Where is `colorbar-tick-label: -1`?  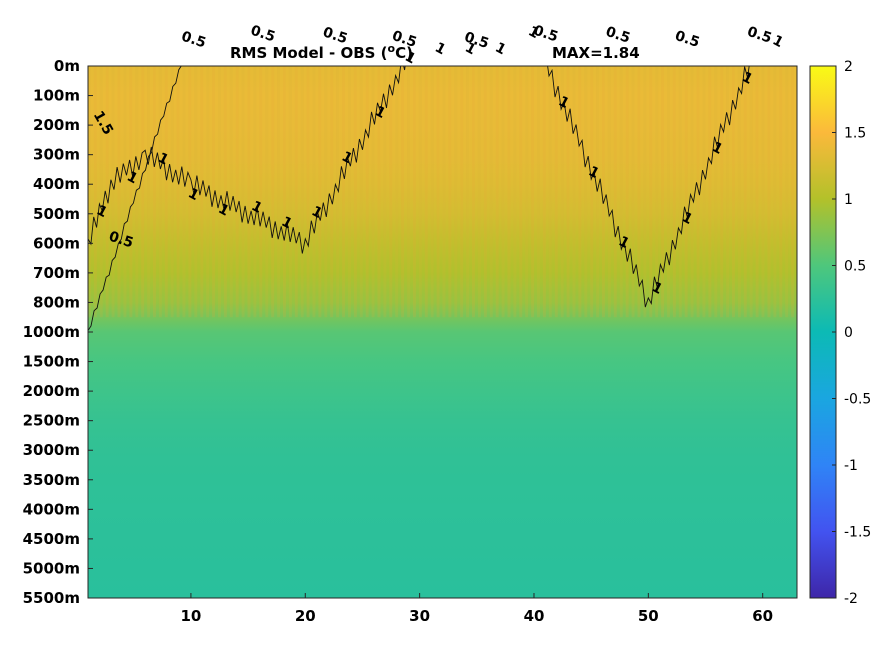
colorbar-tick-label: -1 is located at coordinates (851, 466).